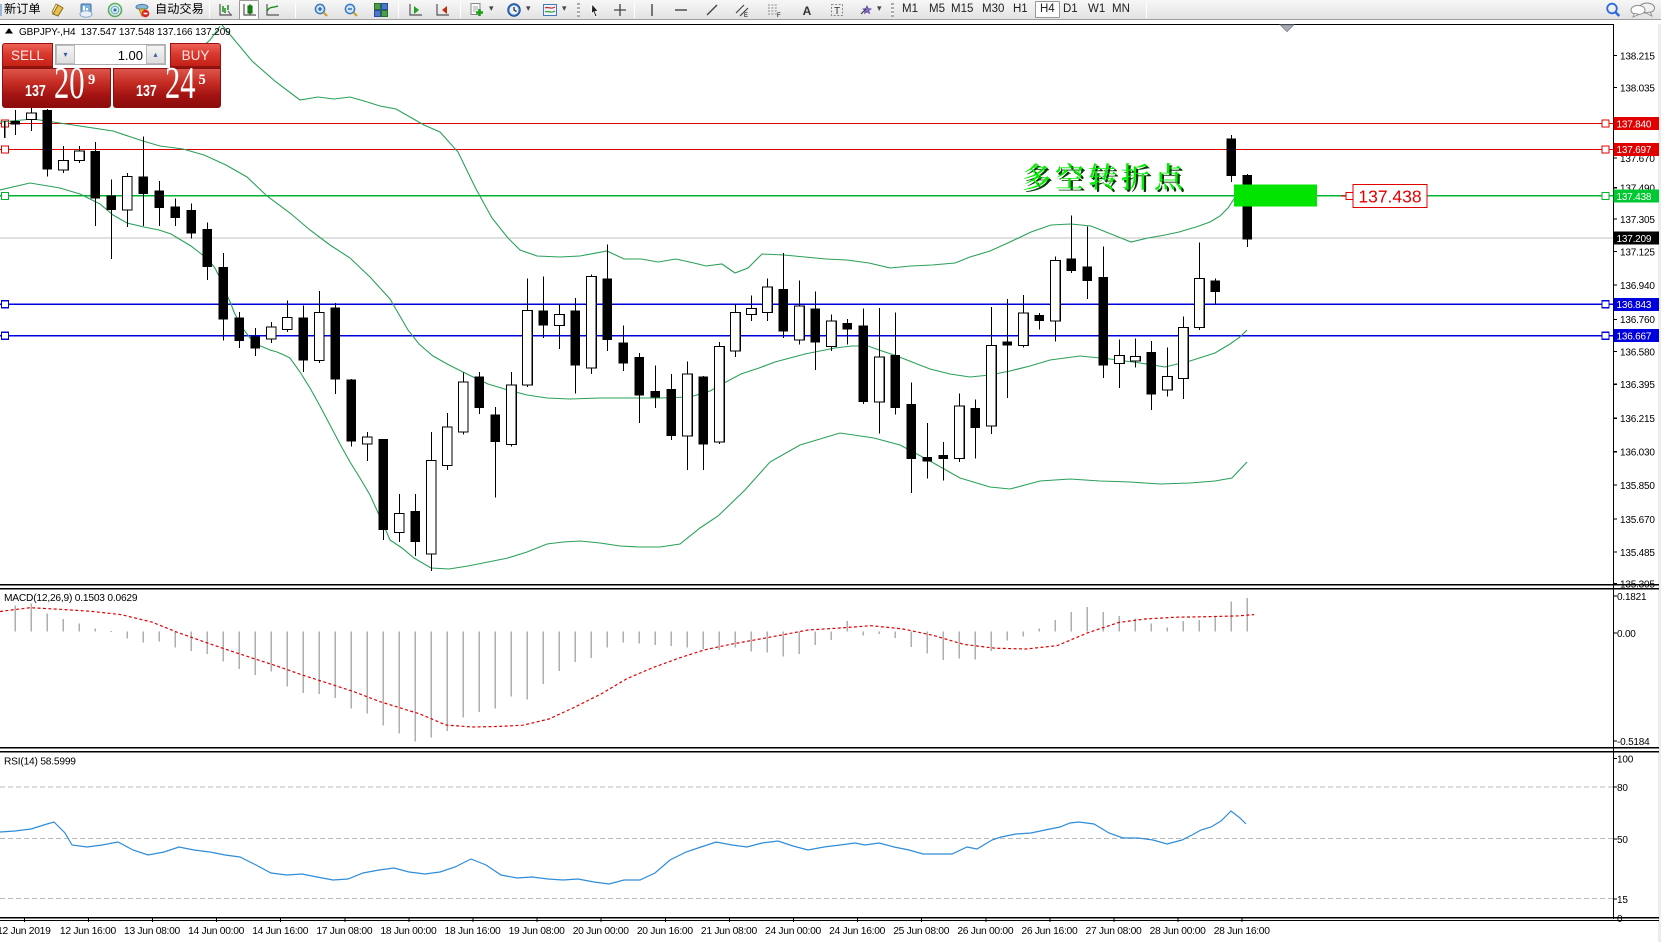 This screenshot has width=1661, height=942. What do you see at coordinates (1622, 900) in the screenshot?
I see `svg-text: 15` at bounding box center [1622, 900].